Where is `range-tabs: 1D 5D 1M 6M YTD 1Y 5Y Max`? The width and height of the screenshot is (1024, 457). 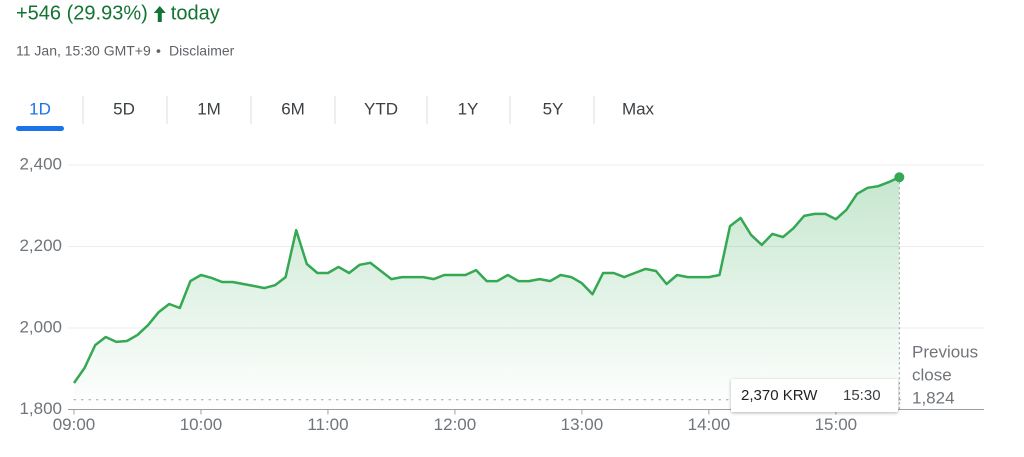 range-tabs: 1D 5D 1M 6M YTD 1Y 5Y Max is located at coordinates (335, 113).